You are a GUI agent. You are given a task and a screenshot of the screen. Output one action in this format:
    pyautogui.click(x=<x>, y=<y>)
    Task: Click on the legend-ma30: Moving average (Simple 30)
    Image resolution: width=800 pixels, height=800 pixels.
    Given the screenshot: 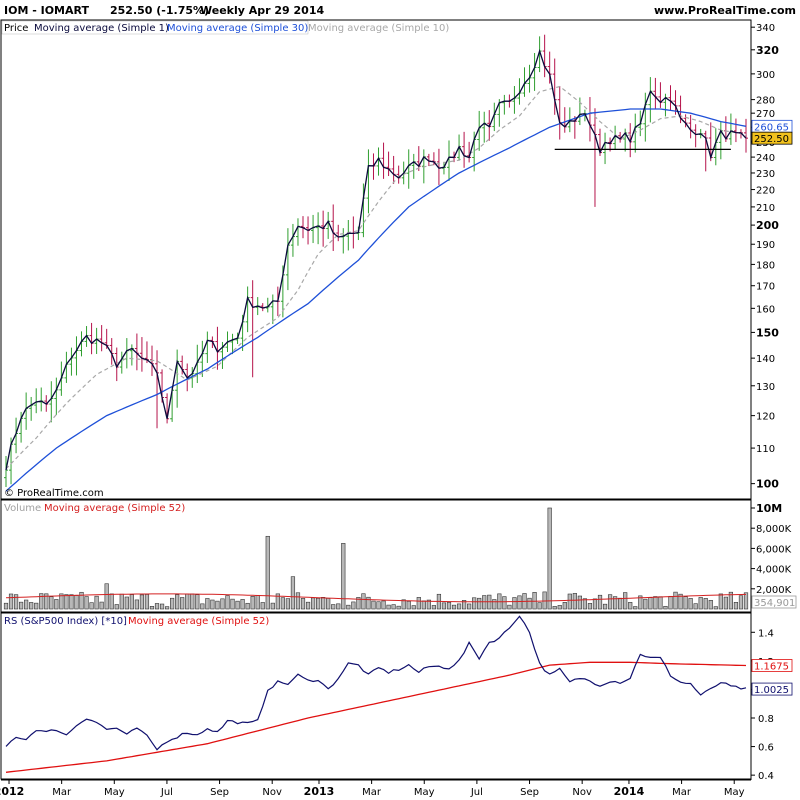 What is the action you would take?
    pyautogui.click(x=237, y=28)
    